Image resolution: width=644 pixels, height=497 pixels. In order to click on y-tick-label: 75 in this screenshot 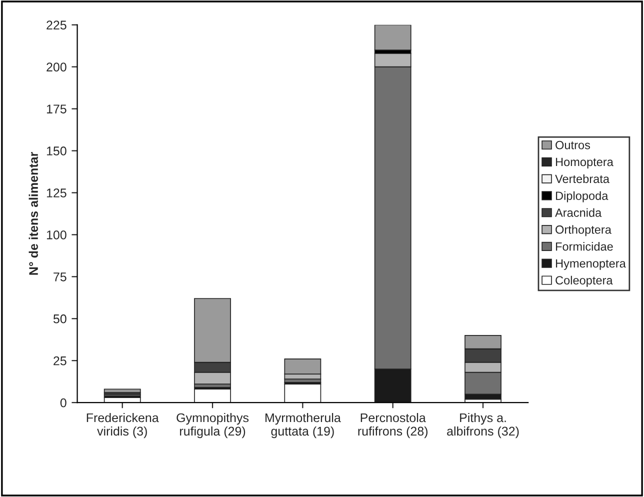, I will do `click(60, 277)`.